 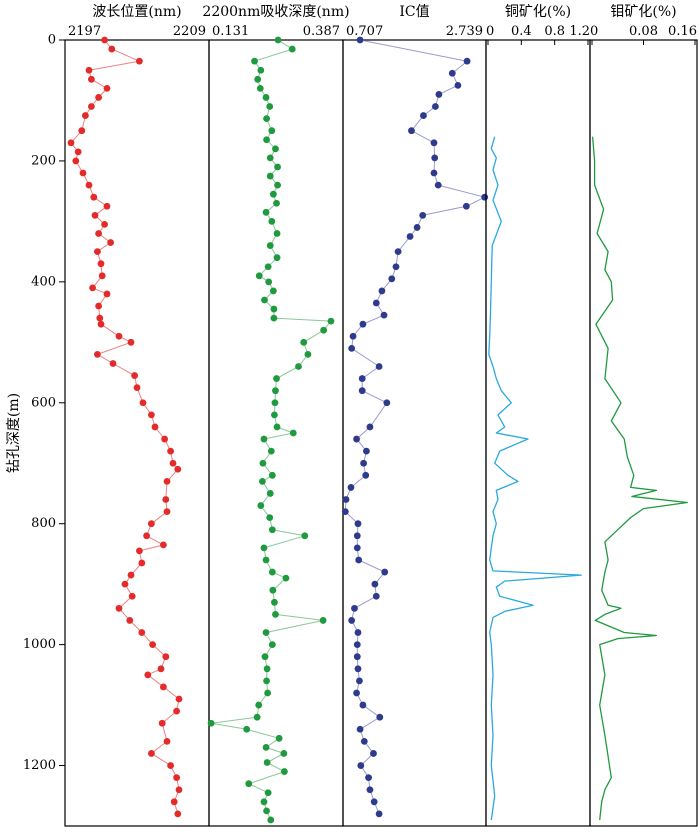 What do you see at coordinates (39, 644) in the screenshot?
I see `y-tick-label: 1000` at bounding box center [39, 644].